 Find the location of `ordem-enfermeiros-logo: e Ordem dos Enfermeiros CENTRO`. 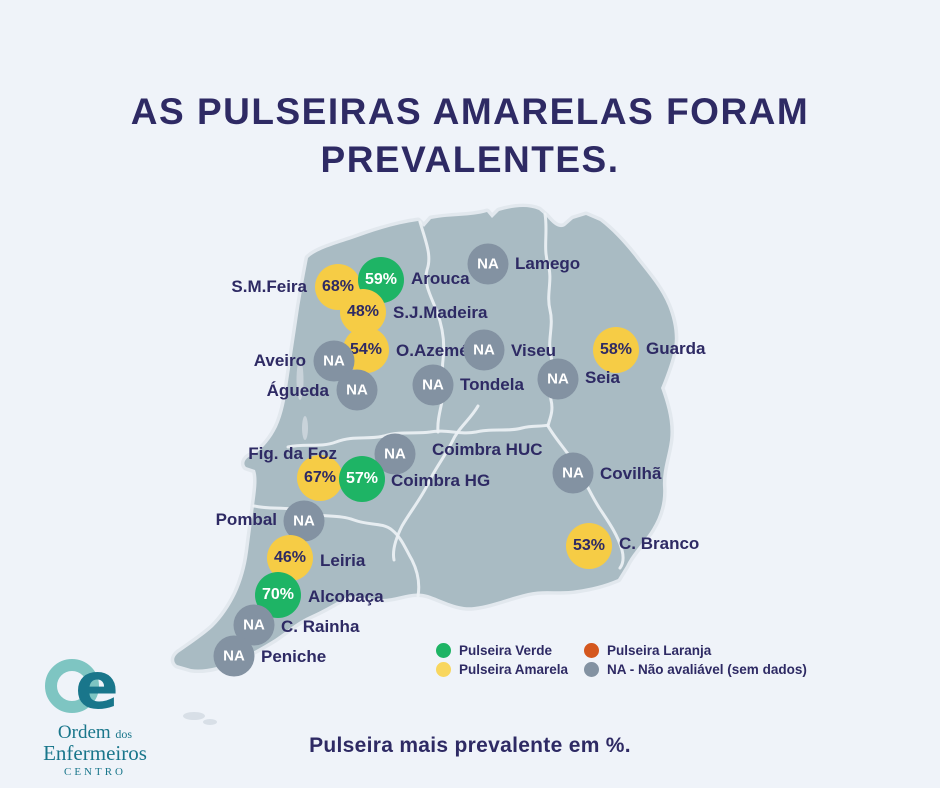

ordem-enfermeiros-logo: e Ordem dos Enfermeiros CENTRO is located at coordinates (95, 713).